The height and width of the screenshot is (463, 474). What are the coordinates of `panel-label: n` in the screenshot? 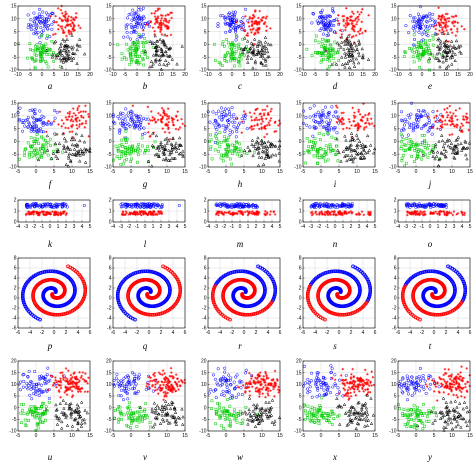 It's located at (335, 244).